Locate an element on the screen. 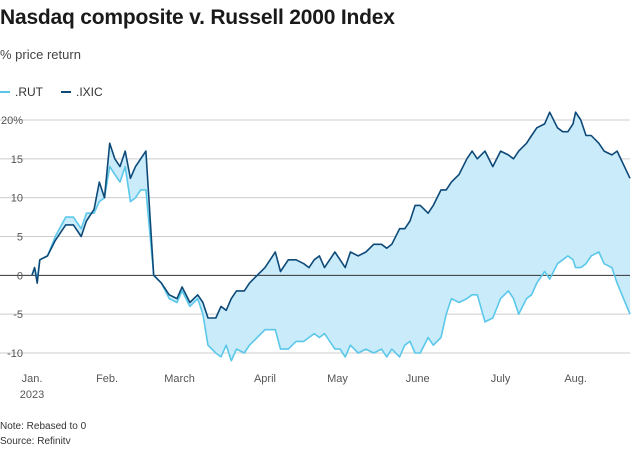 This screenshot has width=640, height=451. x-axis-ticks: Jan. 2023 Feb. March April May June July Aug. is located at coordinates (303, 387).